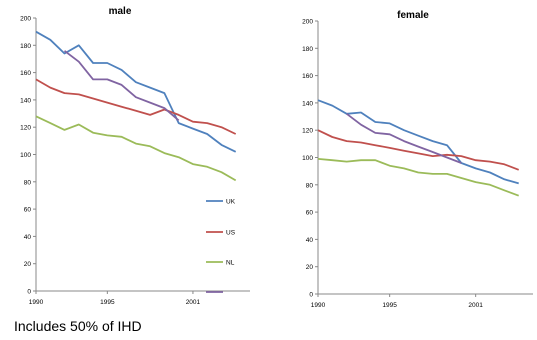  I want to click on legend-label-nl: NL, so click(230, 263).